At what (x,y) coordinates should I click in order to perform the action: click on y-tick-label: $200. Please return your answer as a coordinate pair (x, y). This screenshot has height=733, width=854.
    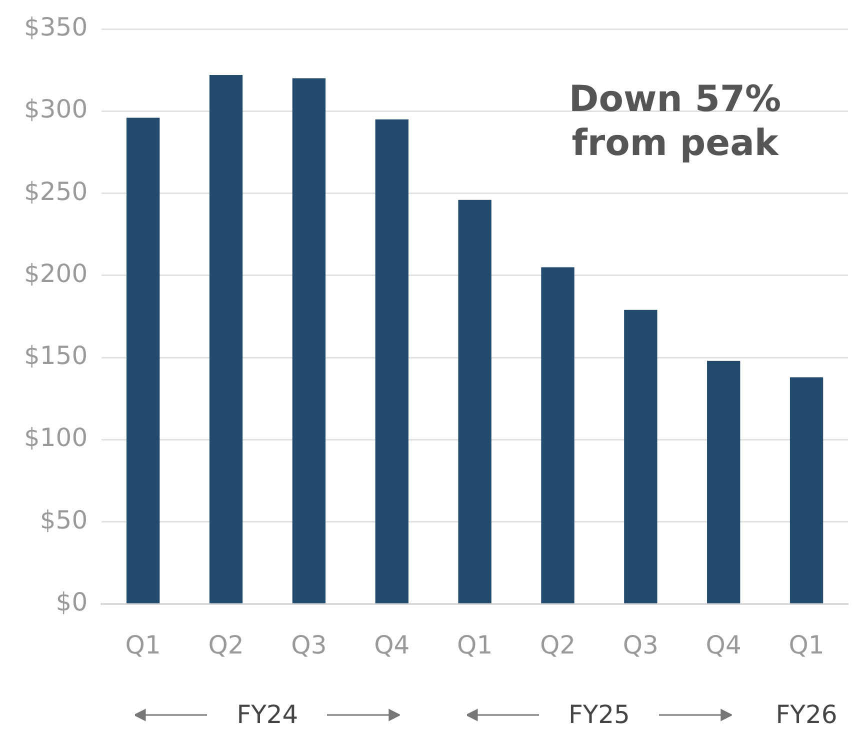
    Looking at the image, I should click on (56, 273).